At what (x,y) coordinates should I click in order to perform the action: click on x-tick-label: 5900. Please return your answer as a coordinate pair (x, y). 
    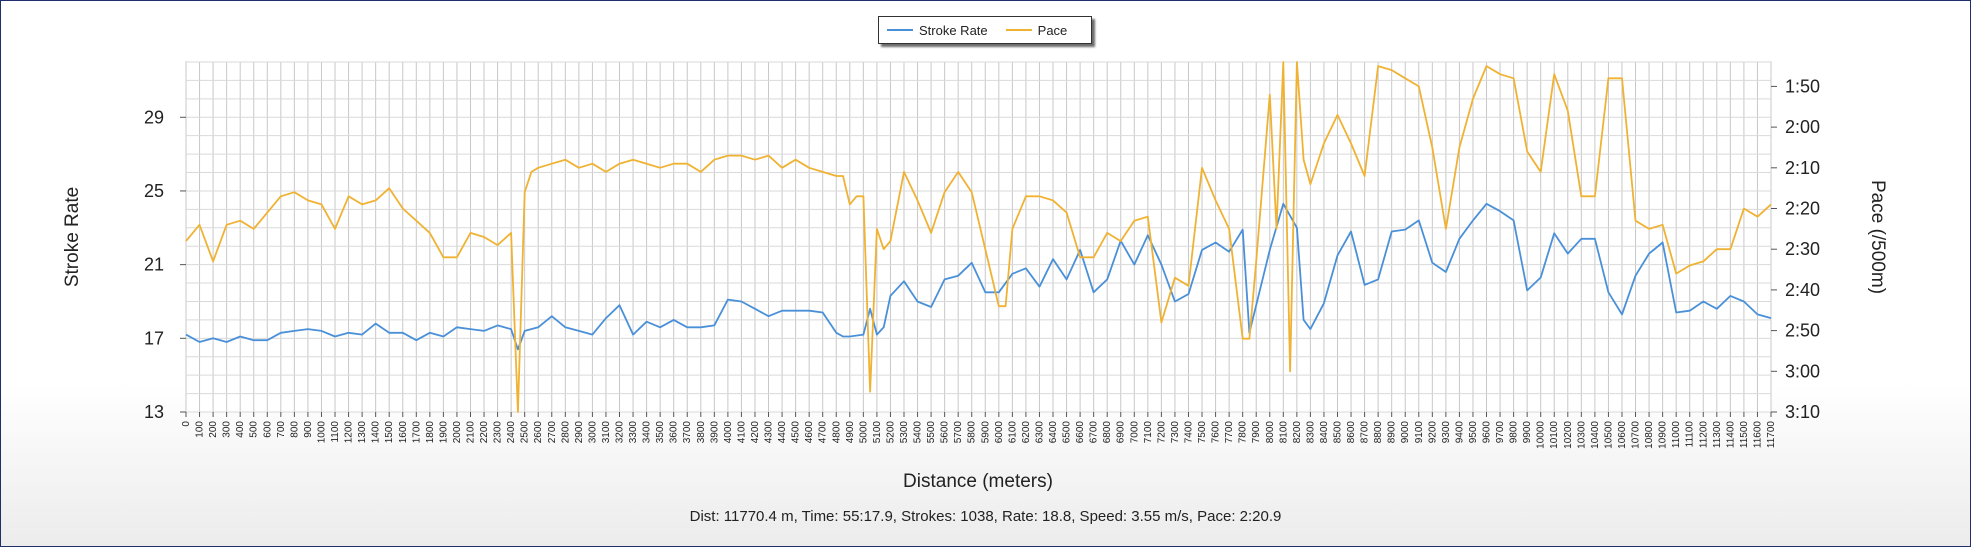
    Looking at the image, I should click on (985, 432).